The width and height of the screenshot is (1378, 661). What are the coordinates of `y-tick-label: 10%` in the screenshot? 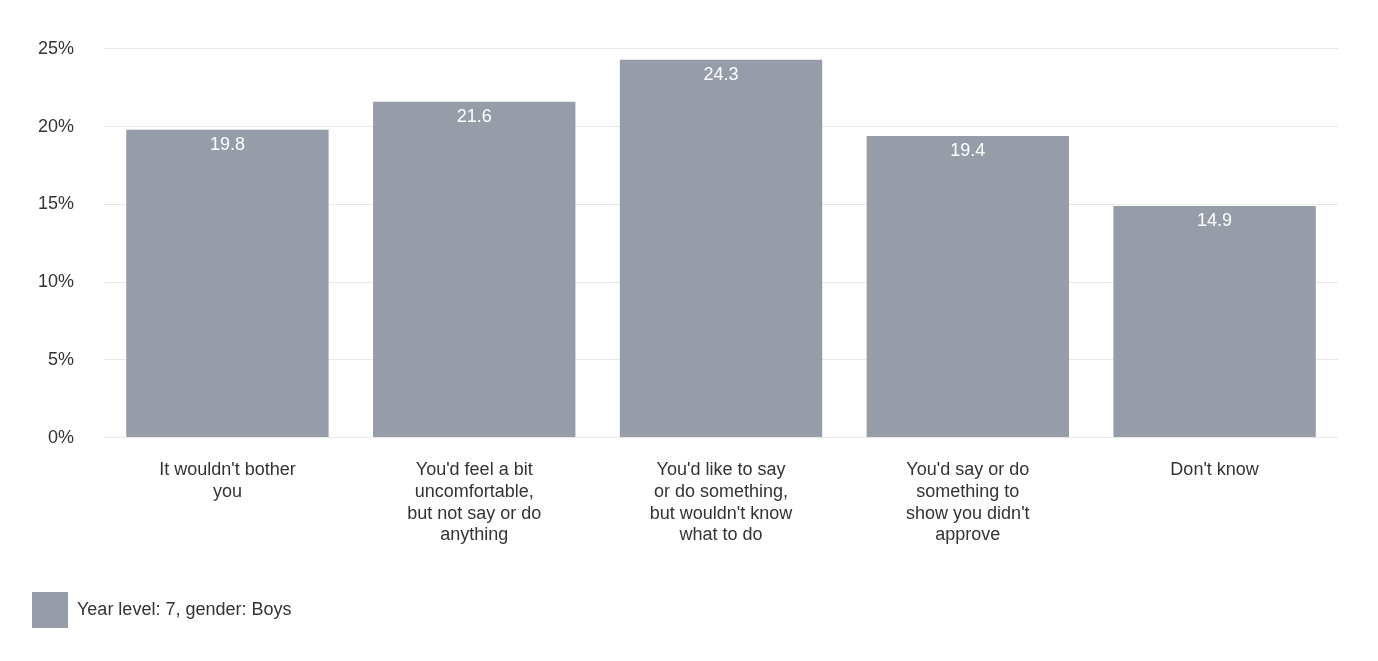 It's located at (56, 281).